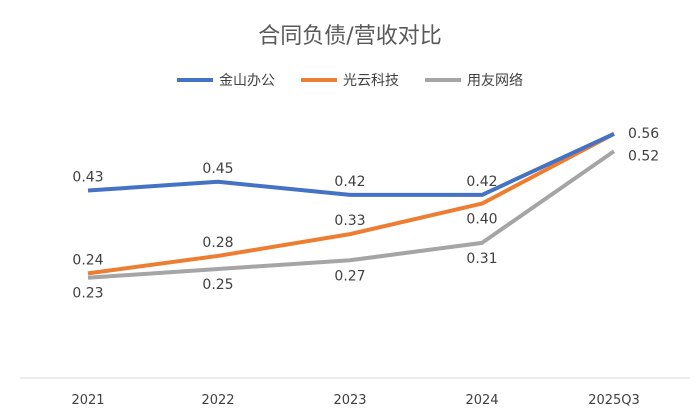 This screenshot has height=420, width=700. I want to click on legend: 金山办公 光云科技 用友网络, so click(350, 80).